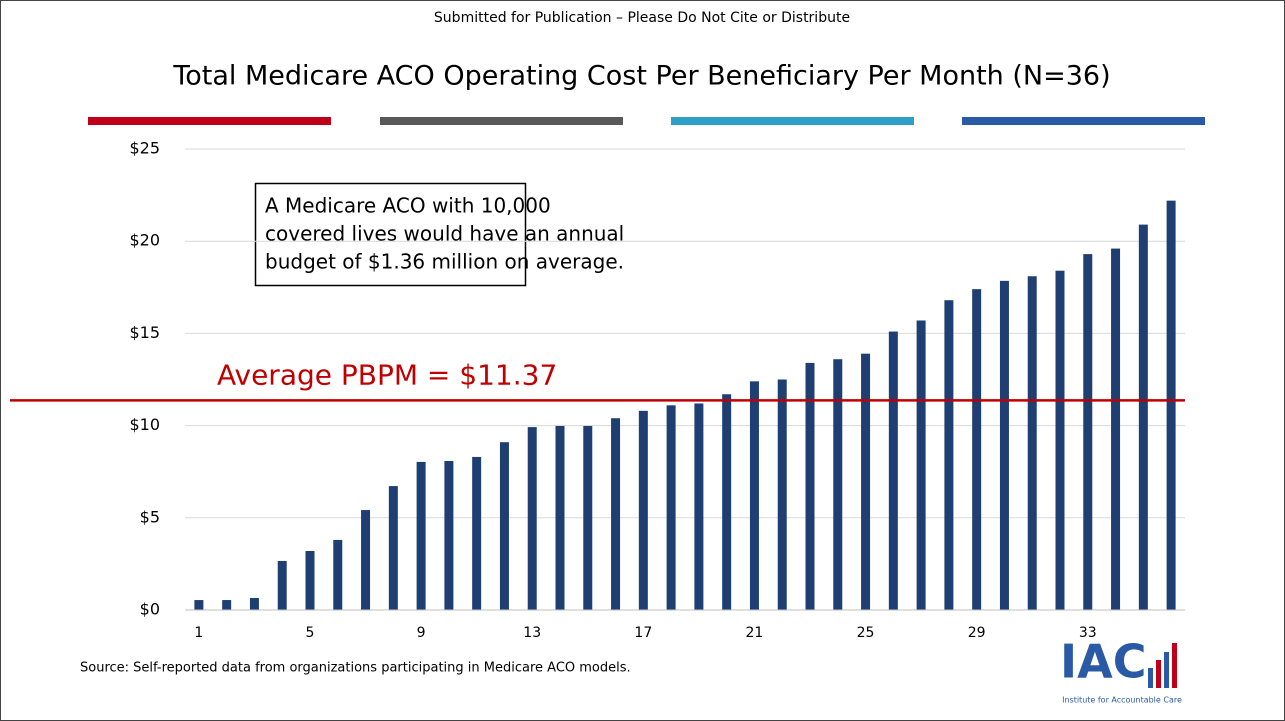 This screenshot has width=1285, height=721. Describe the element at coordinates (144, 240) in the screenshot. I see `y-tick-label: $20` at that location.